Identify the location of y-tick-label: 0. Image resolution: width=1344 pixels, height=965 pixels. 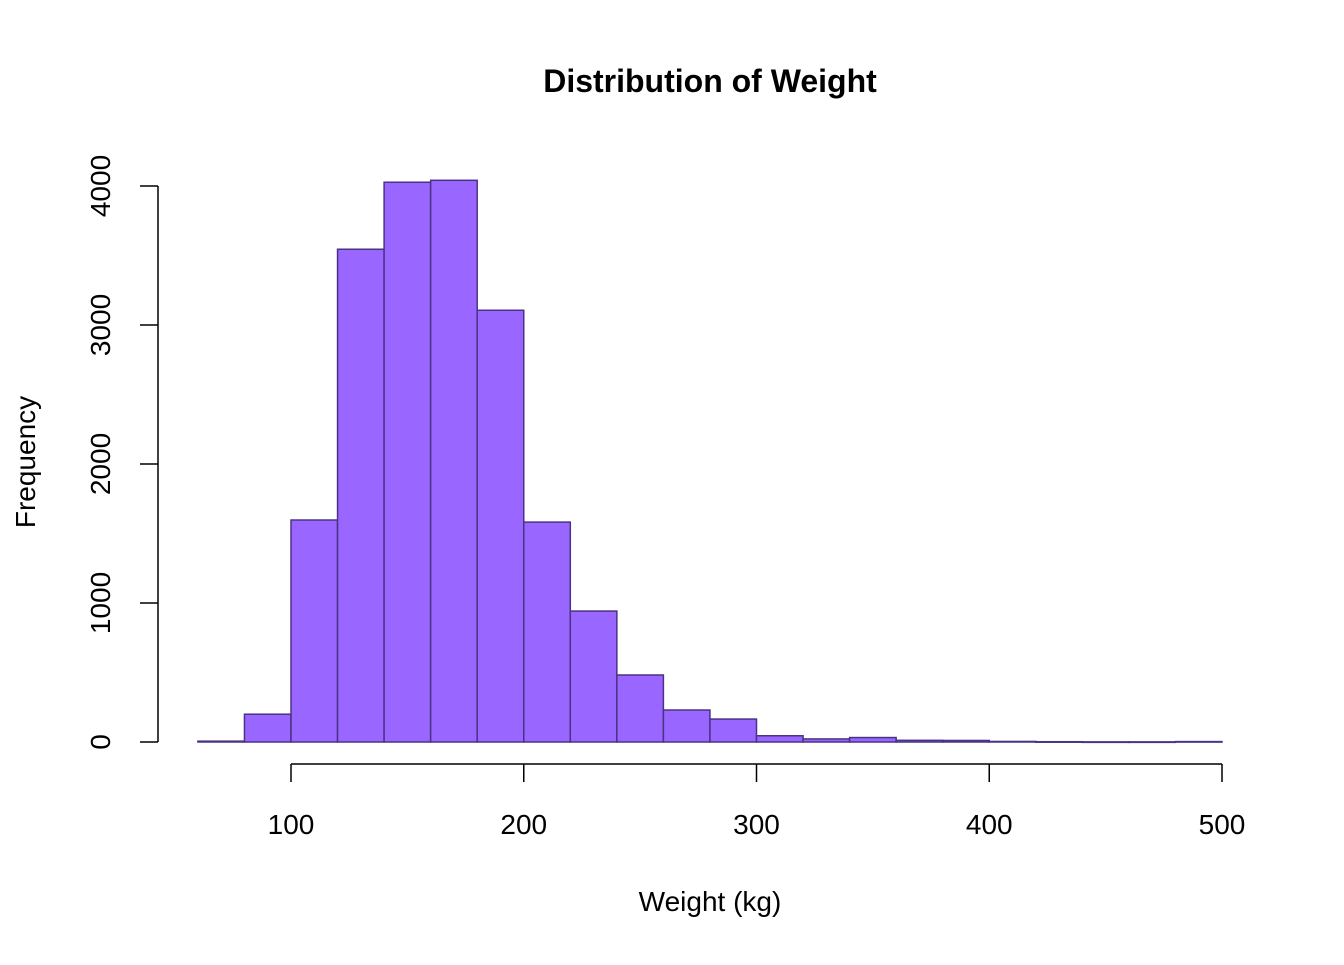
(100, 742).